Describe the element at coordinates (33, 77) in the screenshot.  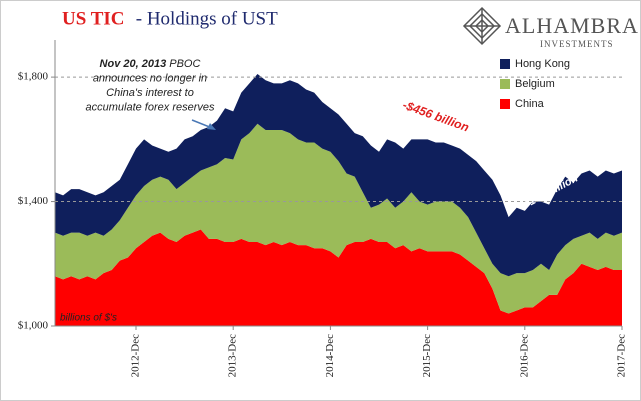
I see `y-tick-label: $1,800` at that location.